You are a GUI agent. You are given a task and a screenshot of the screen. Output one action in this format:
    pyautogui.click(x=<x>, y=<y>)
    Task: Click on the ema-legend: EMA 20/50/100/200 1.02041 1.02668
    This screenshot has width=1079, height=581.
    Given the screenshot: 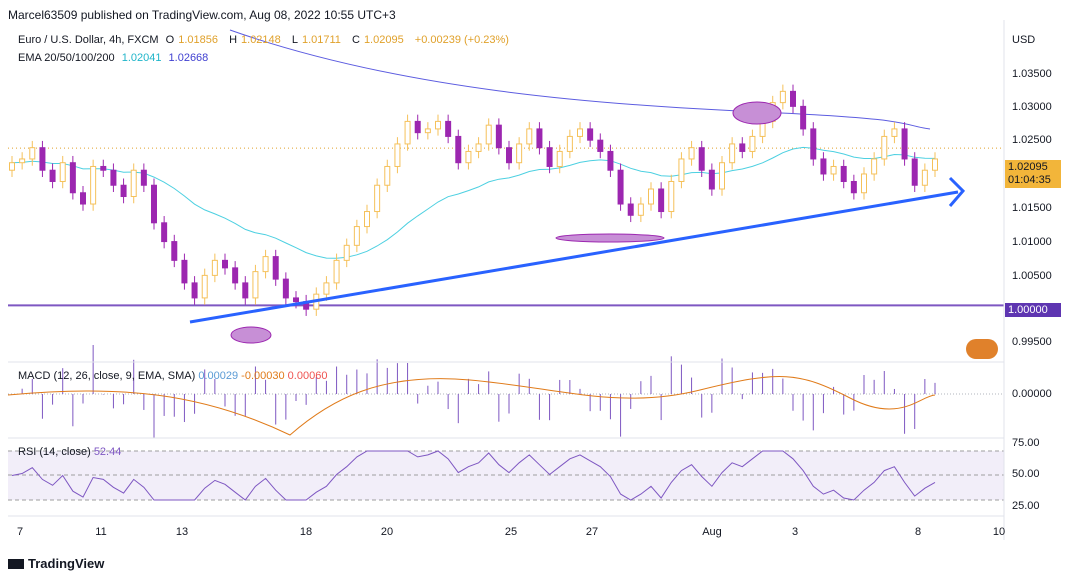 What is the action you would take?
    pyautogui.click(x=113, y=58)
    